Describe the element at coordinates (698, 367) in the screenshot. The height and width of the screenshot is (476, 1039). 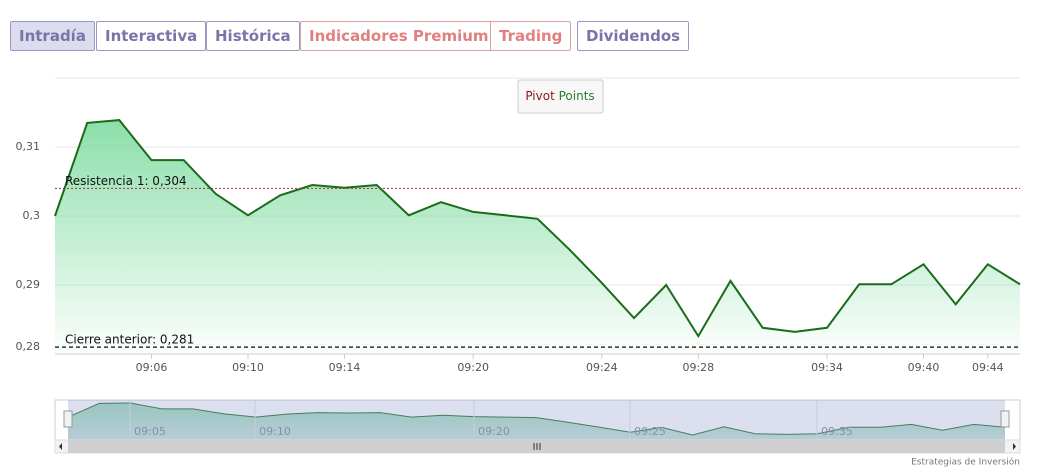
I see `x-tick-label: 09:28` at that location.